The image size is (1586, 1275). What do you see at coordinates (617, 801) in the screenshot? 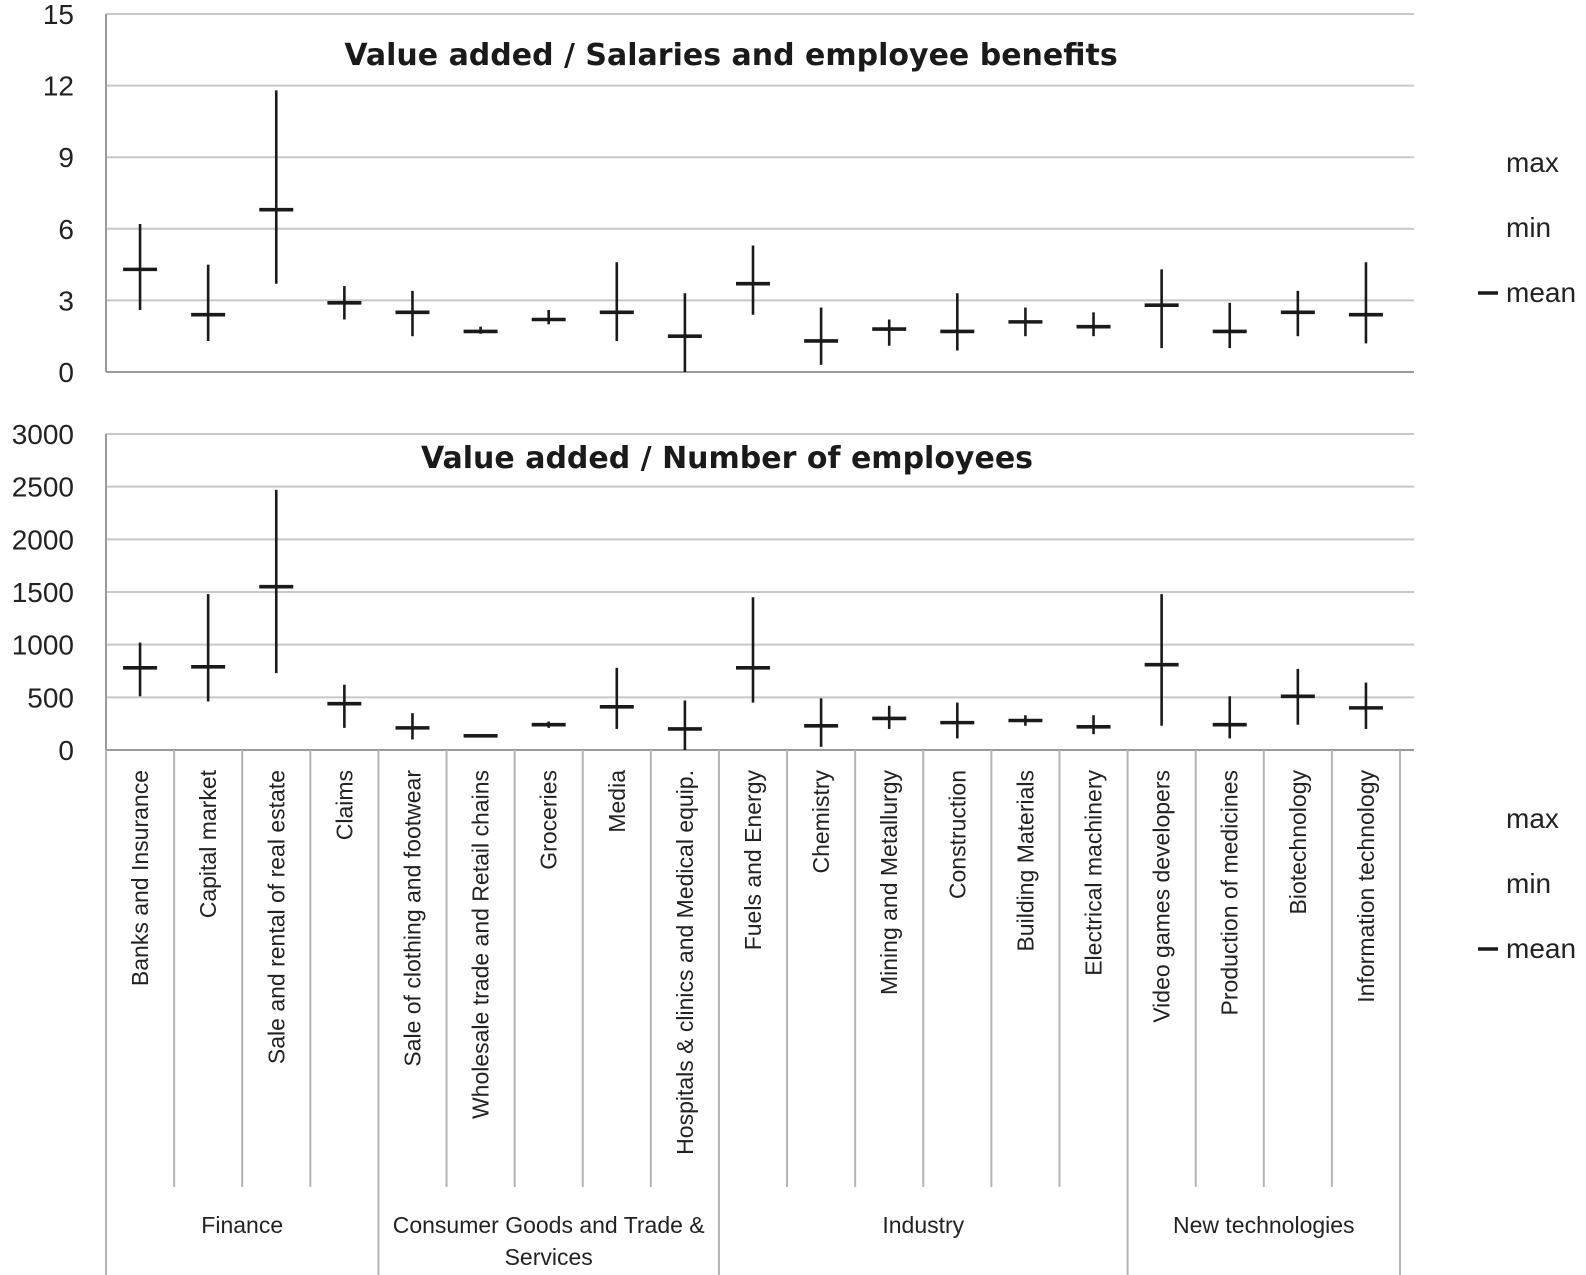
I see `category-label: Media` at bounding box center [617, 801].